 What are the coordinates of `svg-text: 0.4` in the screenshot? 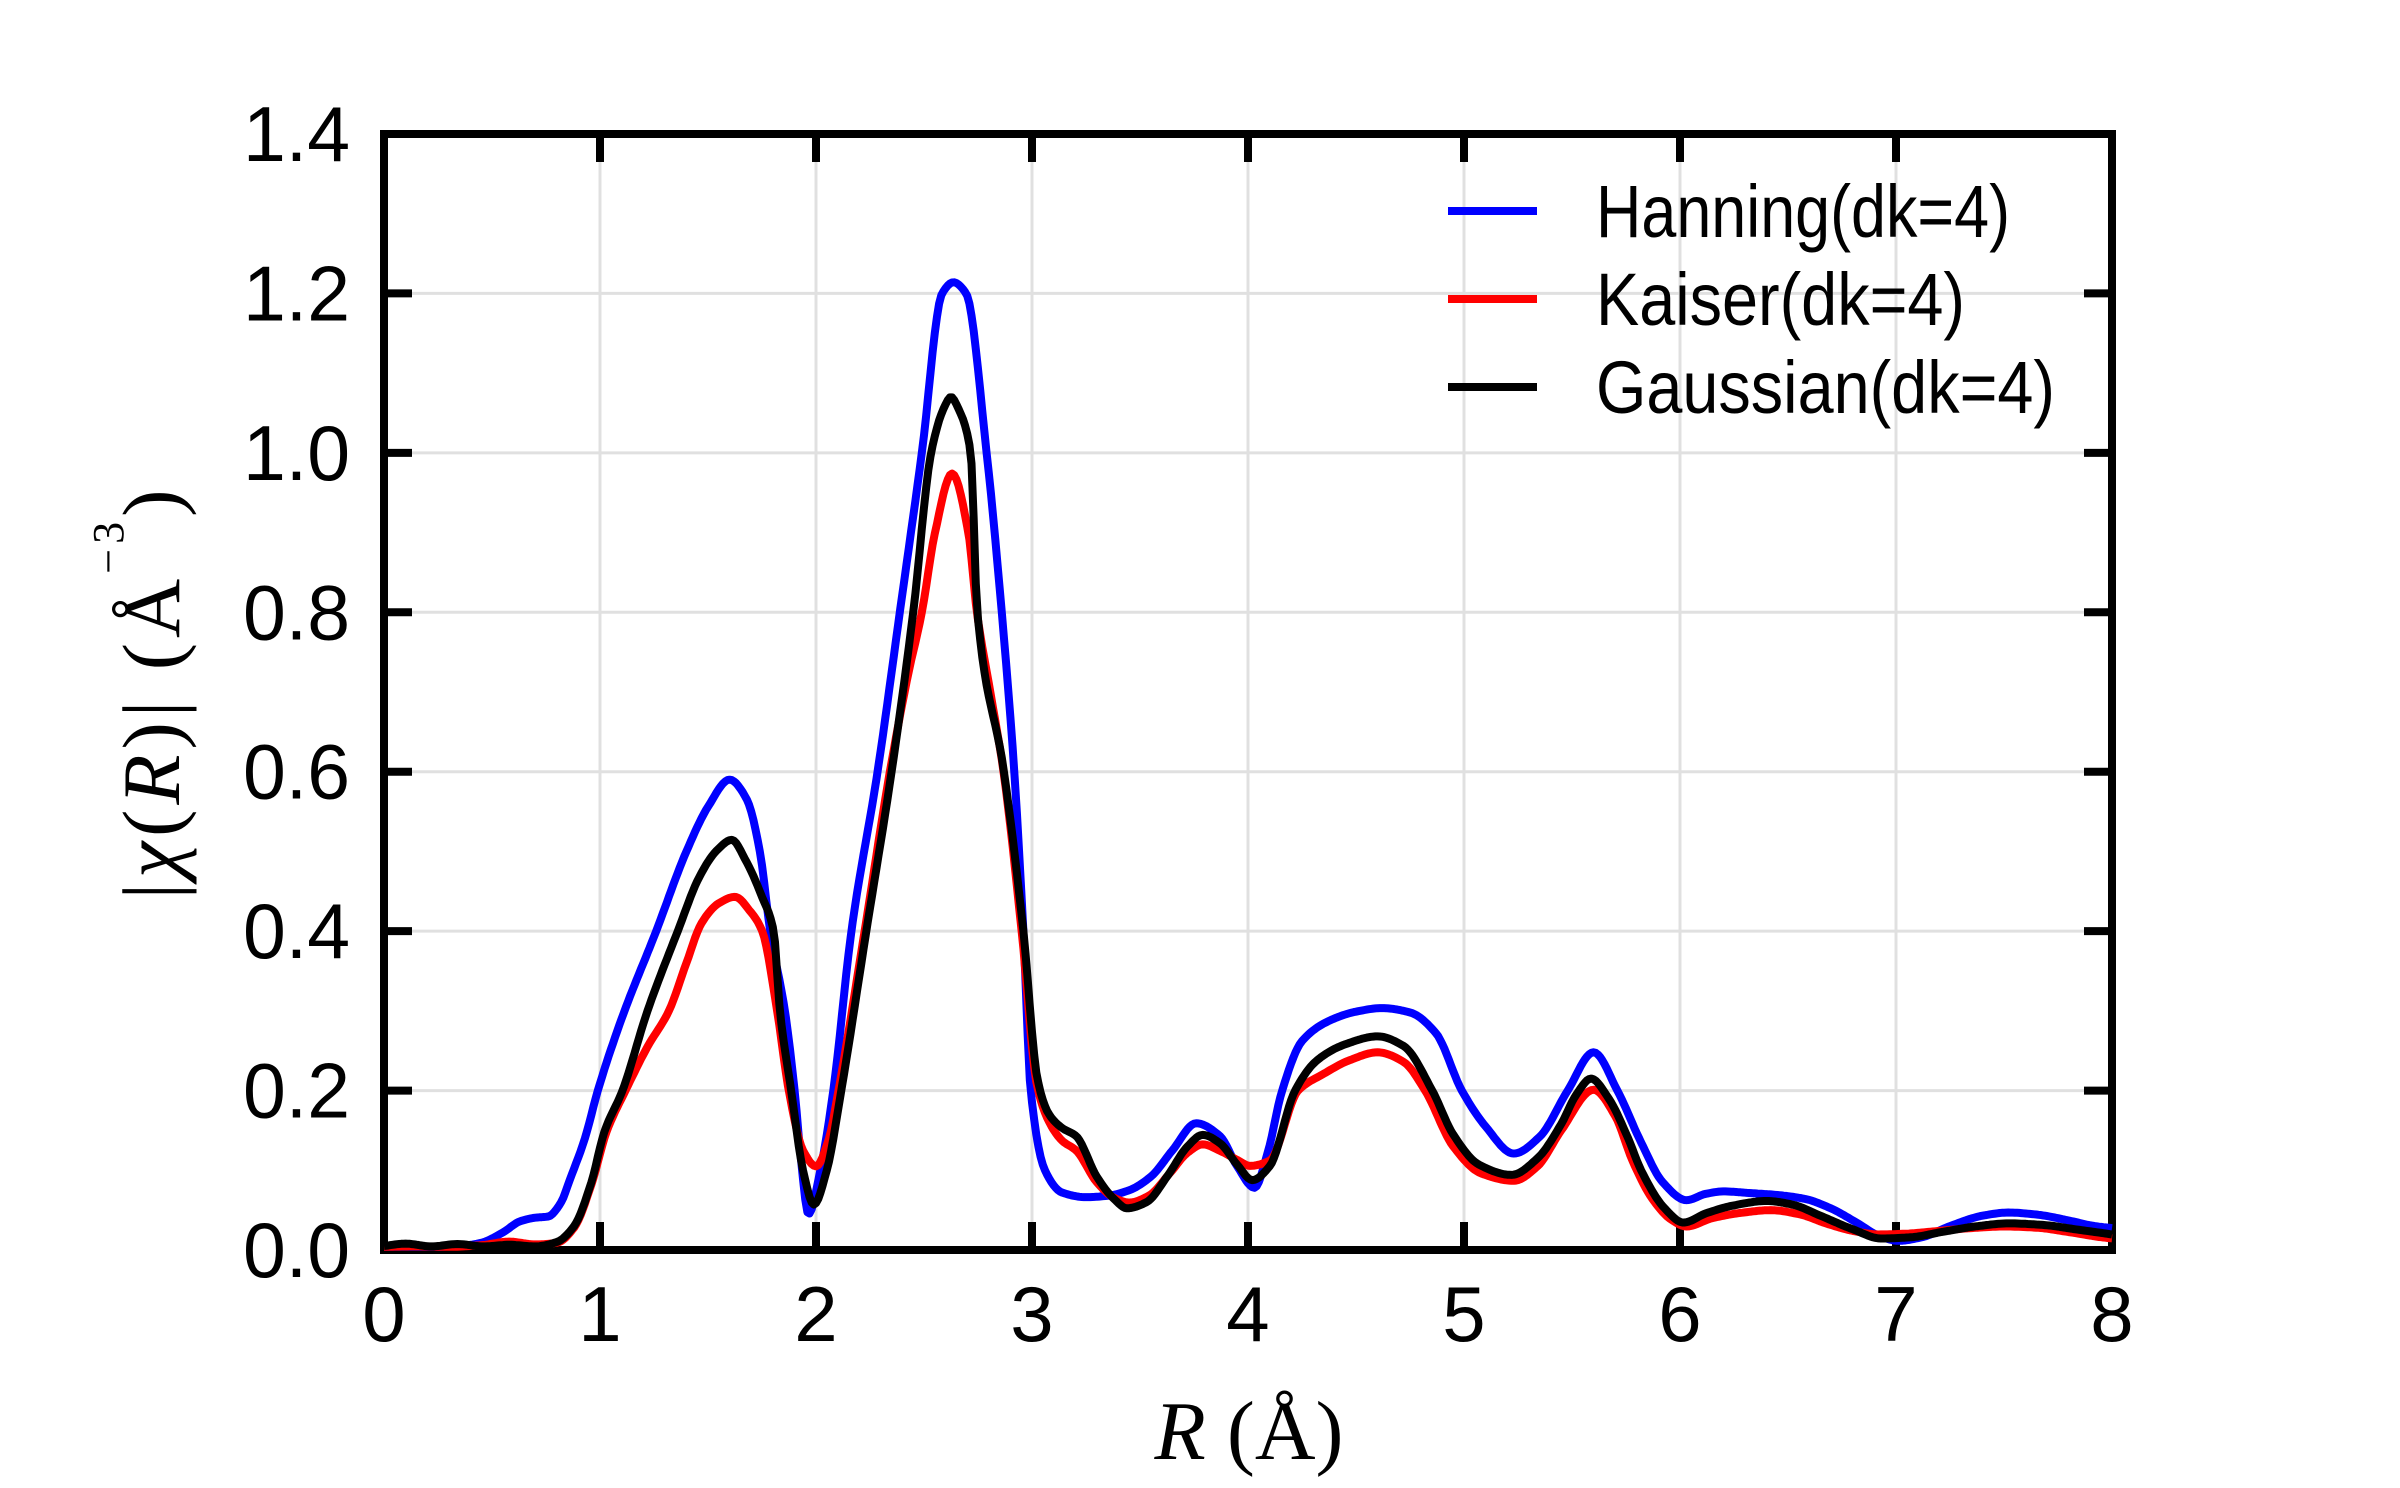 It's located at (296, 931).